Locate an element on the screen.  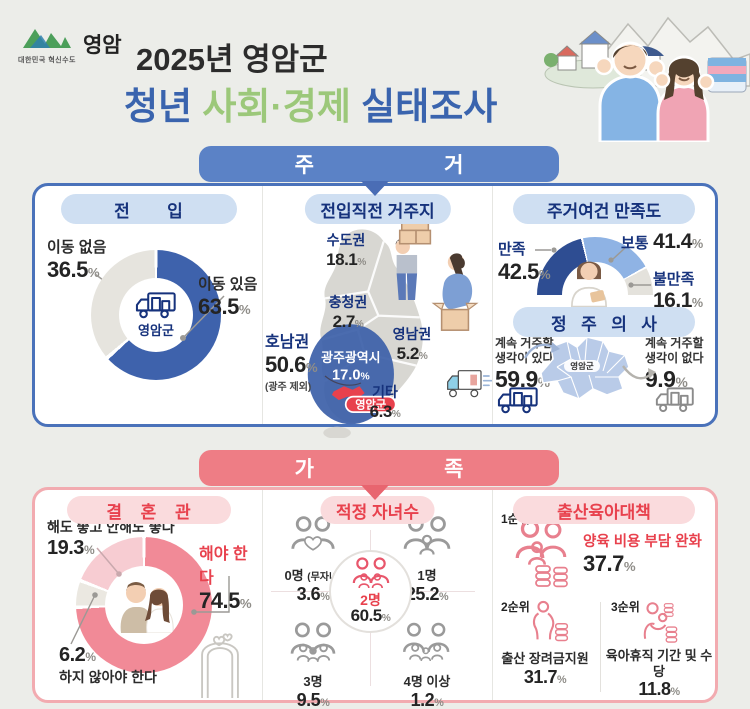
leave-truck-icon is located at coordinates (675, 399).